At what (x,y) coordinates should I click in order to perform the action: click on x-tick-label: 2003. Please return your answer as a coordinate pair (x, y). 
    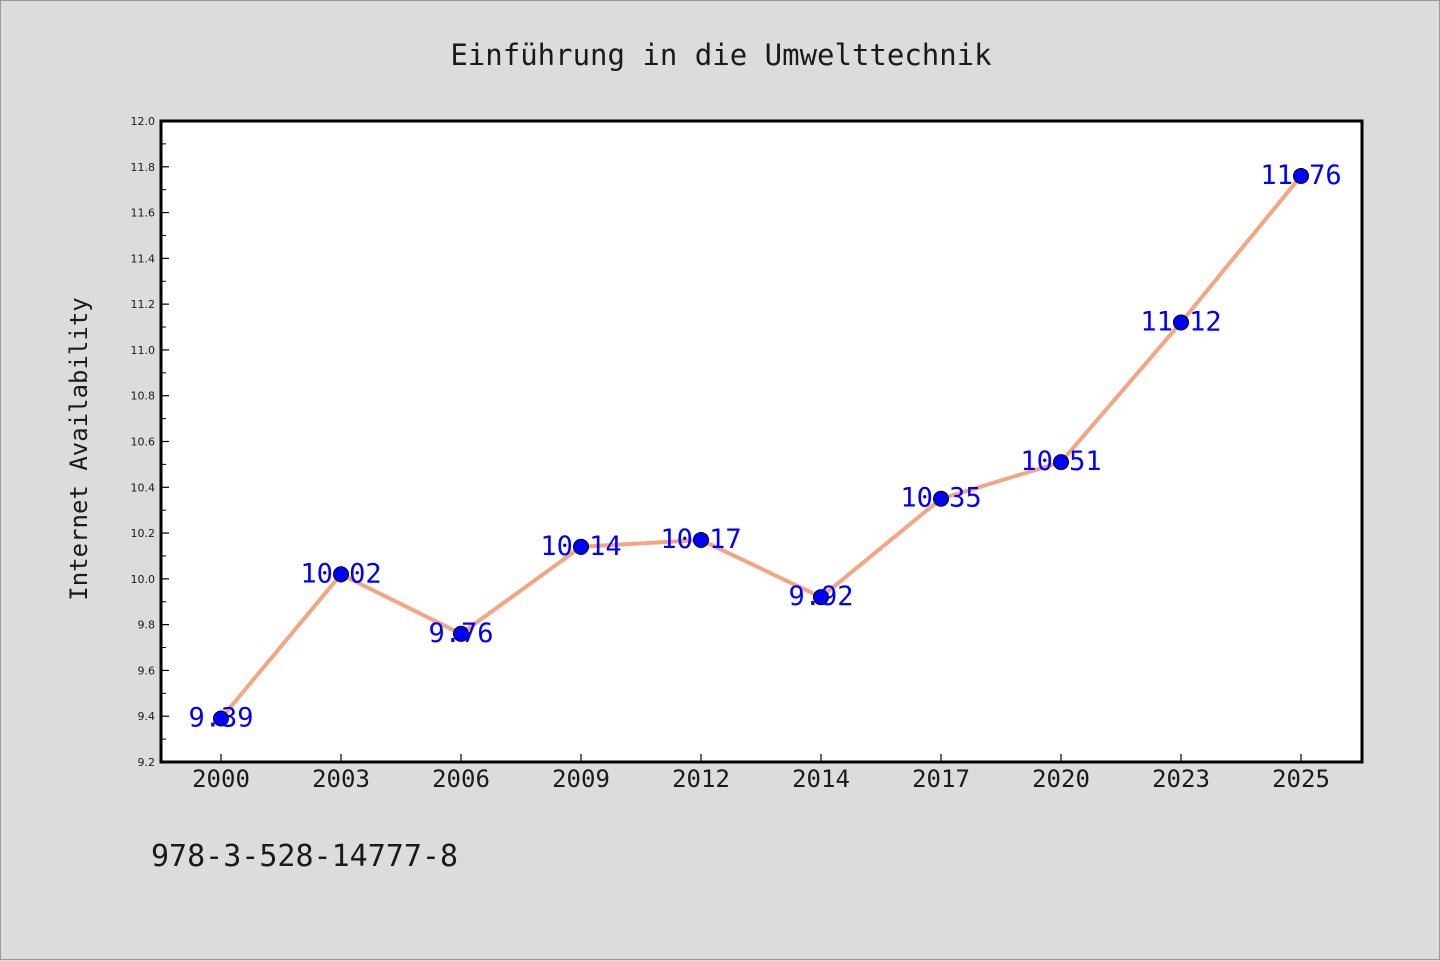
    Looking at the image, I should click on (341, 779).